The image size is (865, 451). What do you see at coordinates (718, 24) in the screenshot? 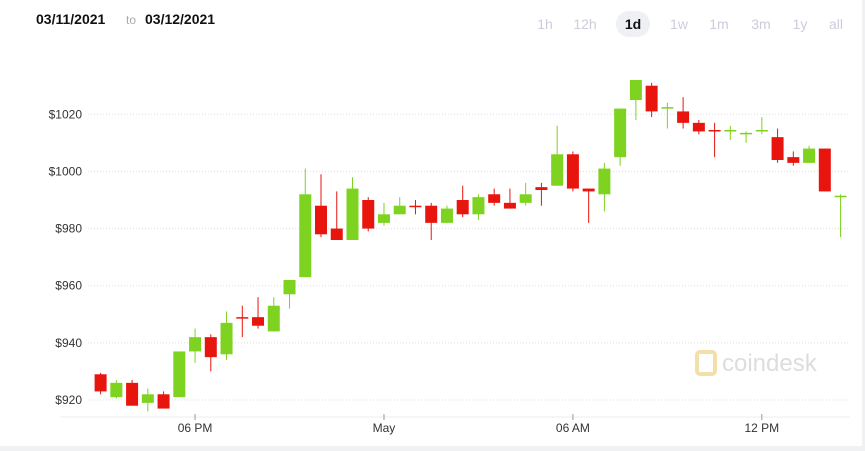
I see `range-button: 1m` at bounding box center [718, 24].